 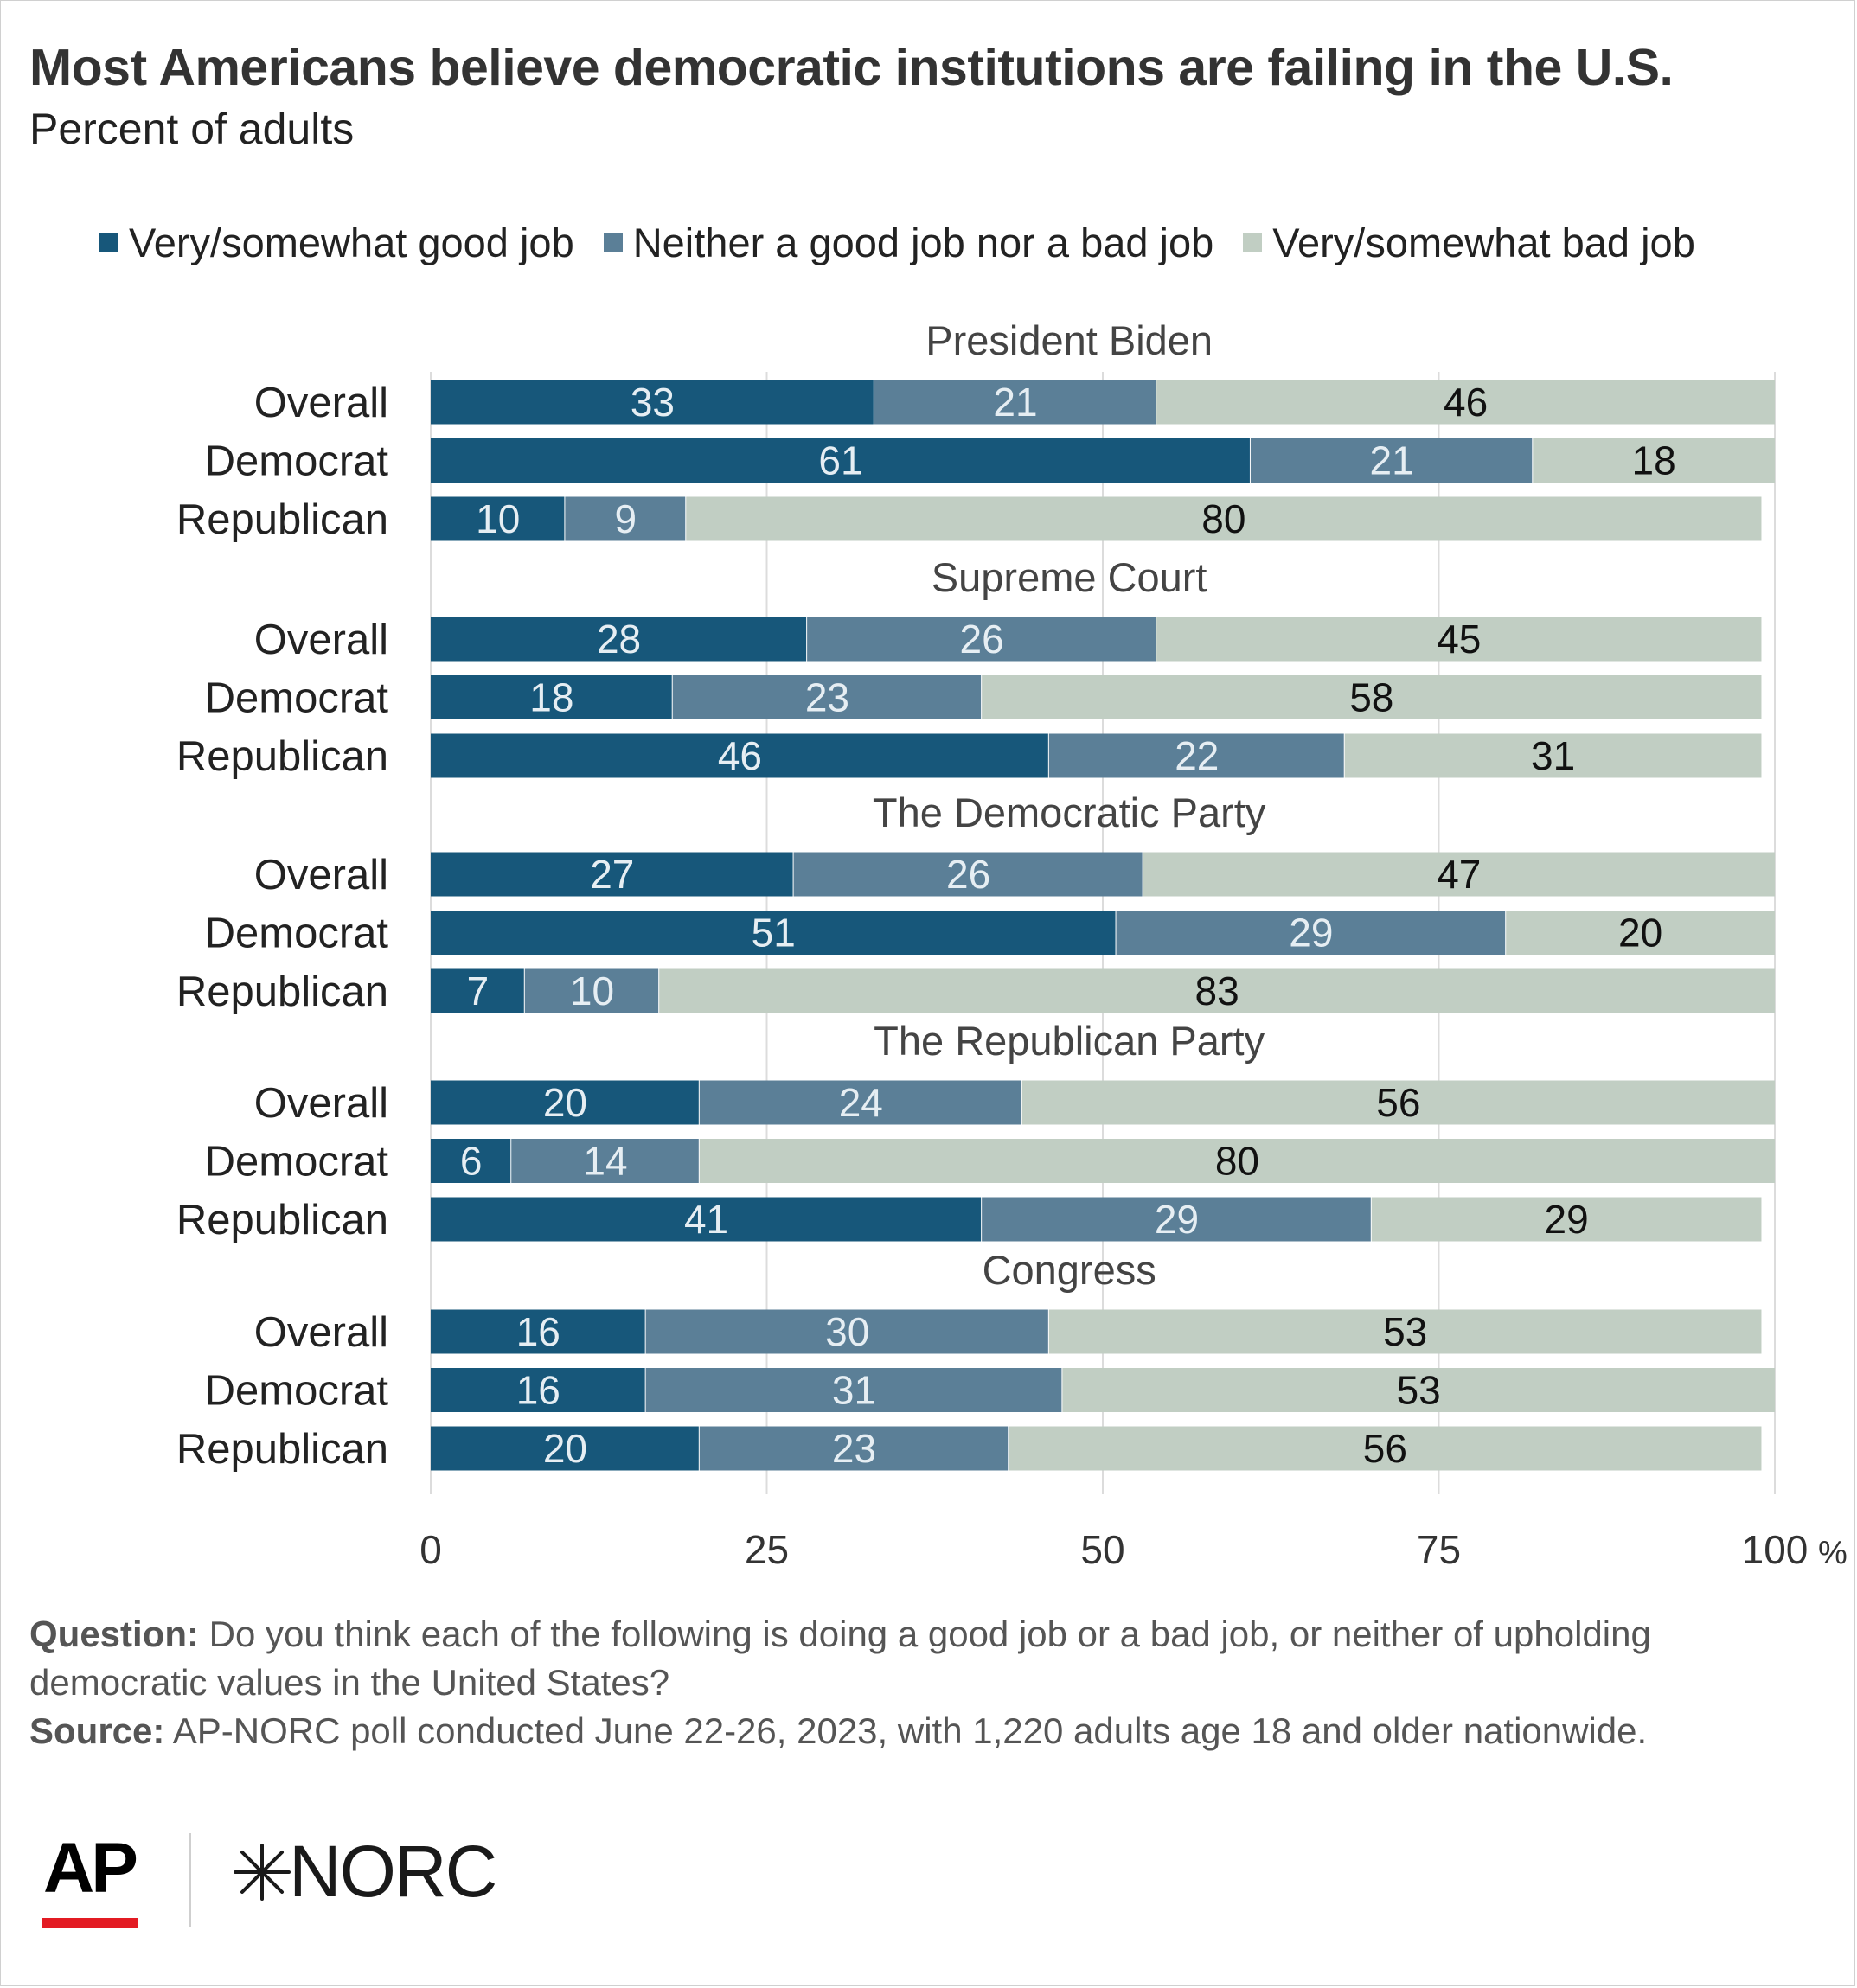 I want to click on group-title: The Democratic Party, so click(x=1069, y=812).